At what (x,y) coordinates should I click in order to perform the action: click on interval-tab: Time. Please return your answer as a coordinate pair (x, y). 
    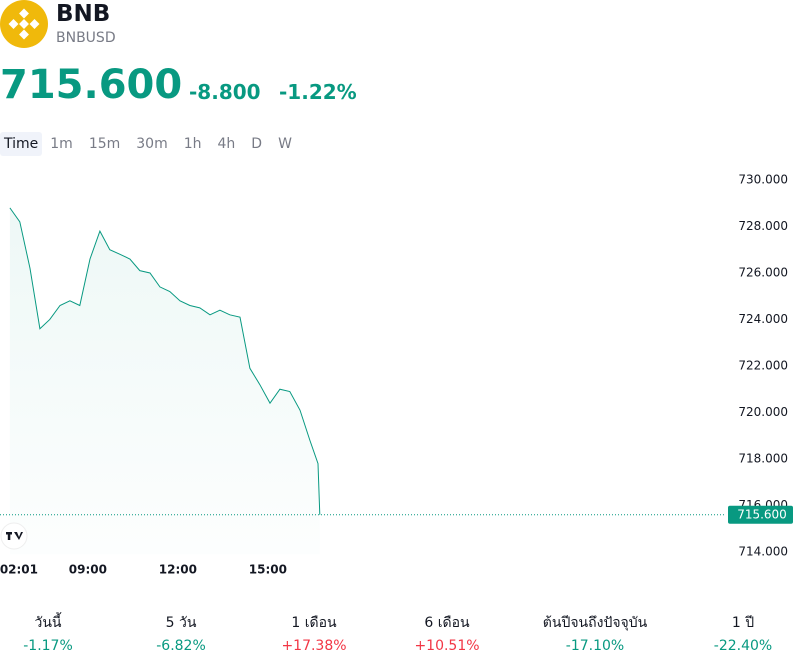
    Looking at the image, I should click on (21, 144).